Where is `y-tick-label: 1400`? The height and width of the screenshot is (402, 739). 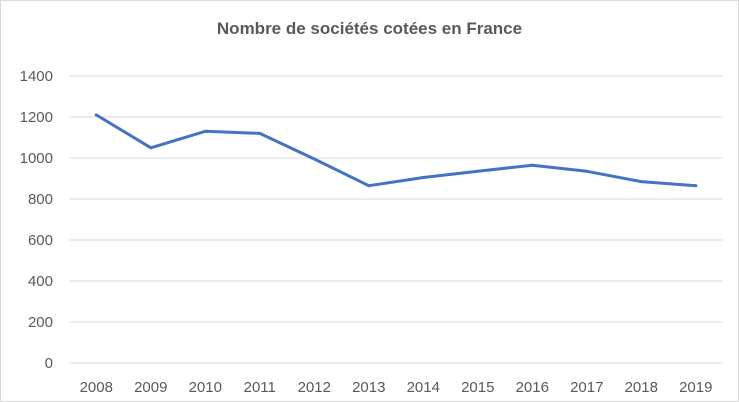
y-tick-label: 1400 is located at coordinates (36, 76).